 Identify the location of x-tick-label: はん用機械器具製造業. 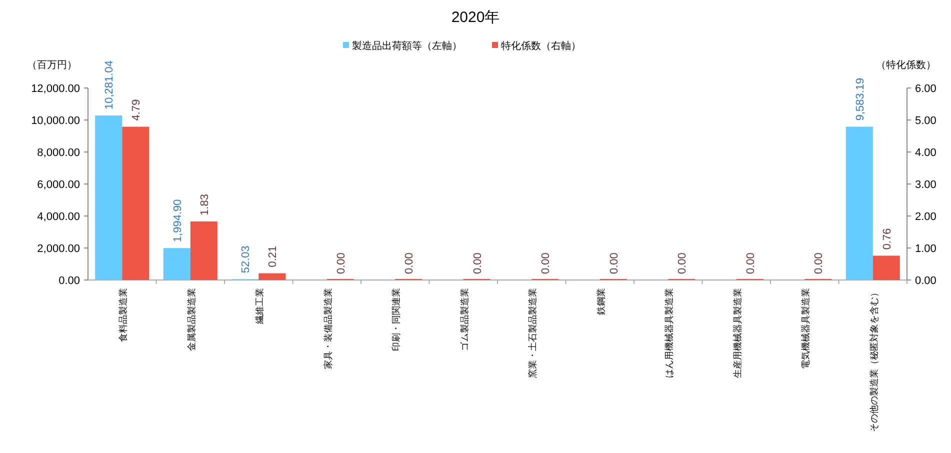
(669, 333).